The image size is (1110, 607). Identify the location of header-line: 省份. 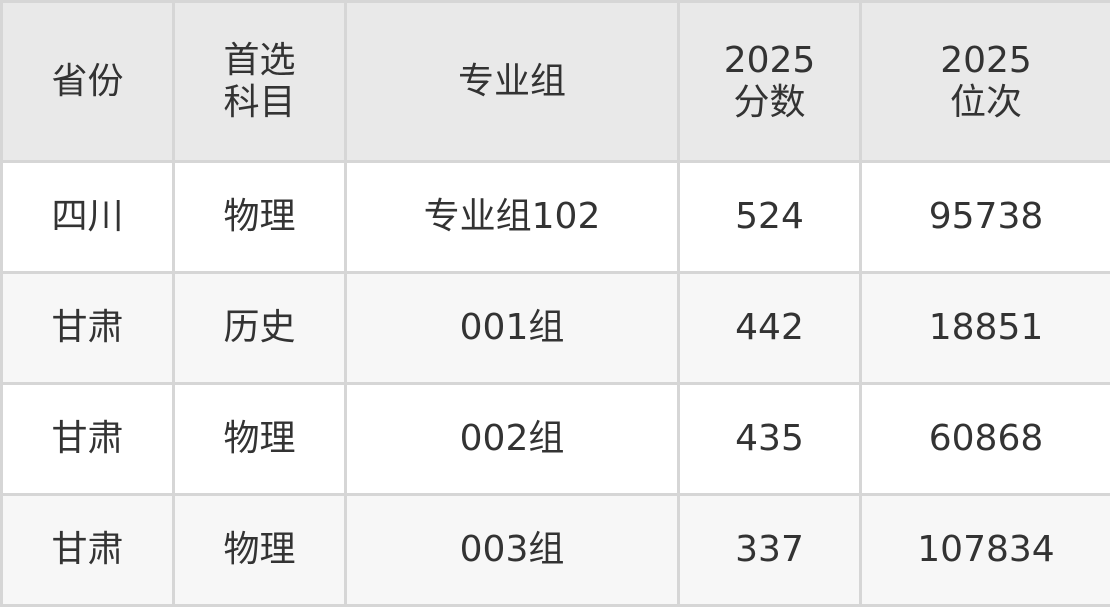
(87, 81).